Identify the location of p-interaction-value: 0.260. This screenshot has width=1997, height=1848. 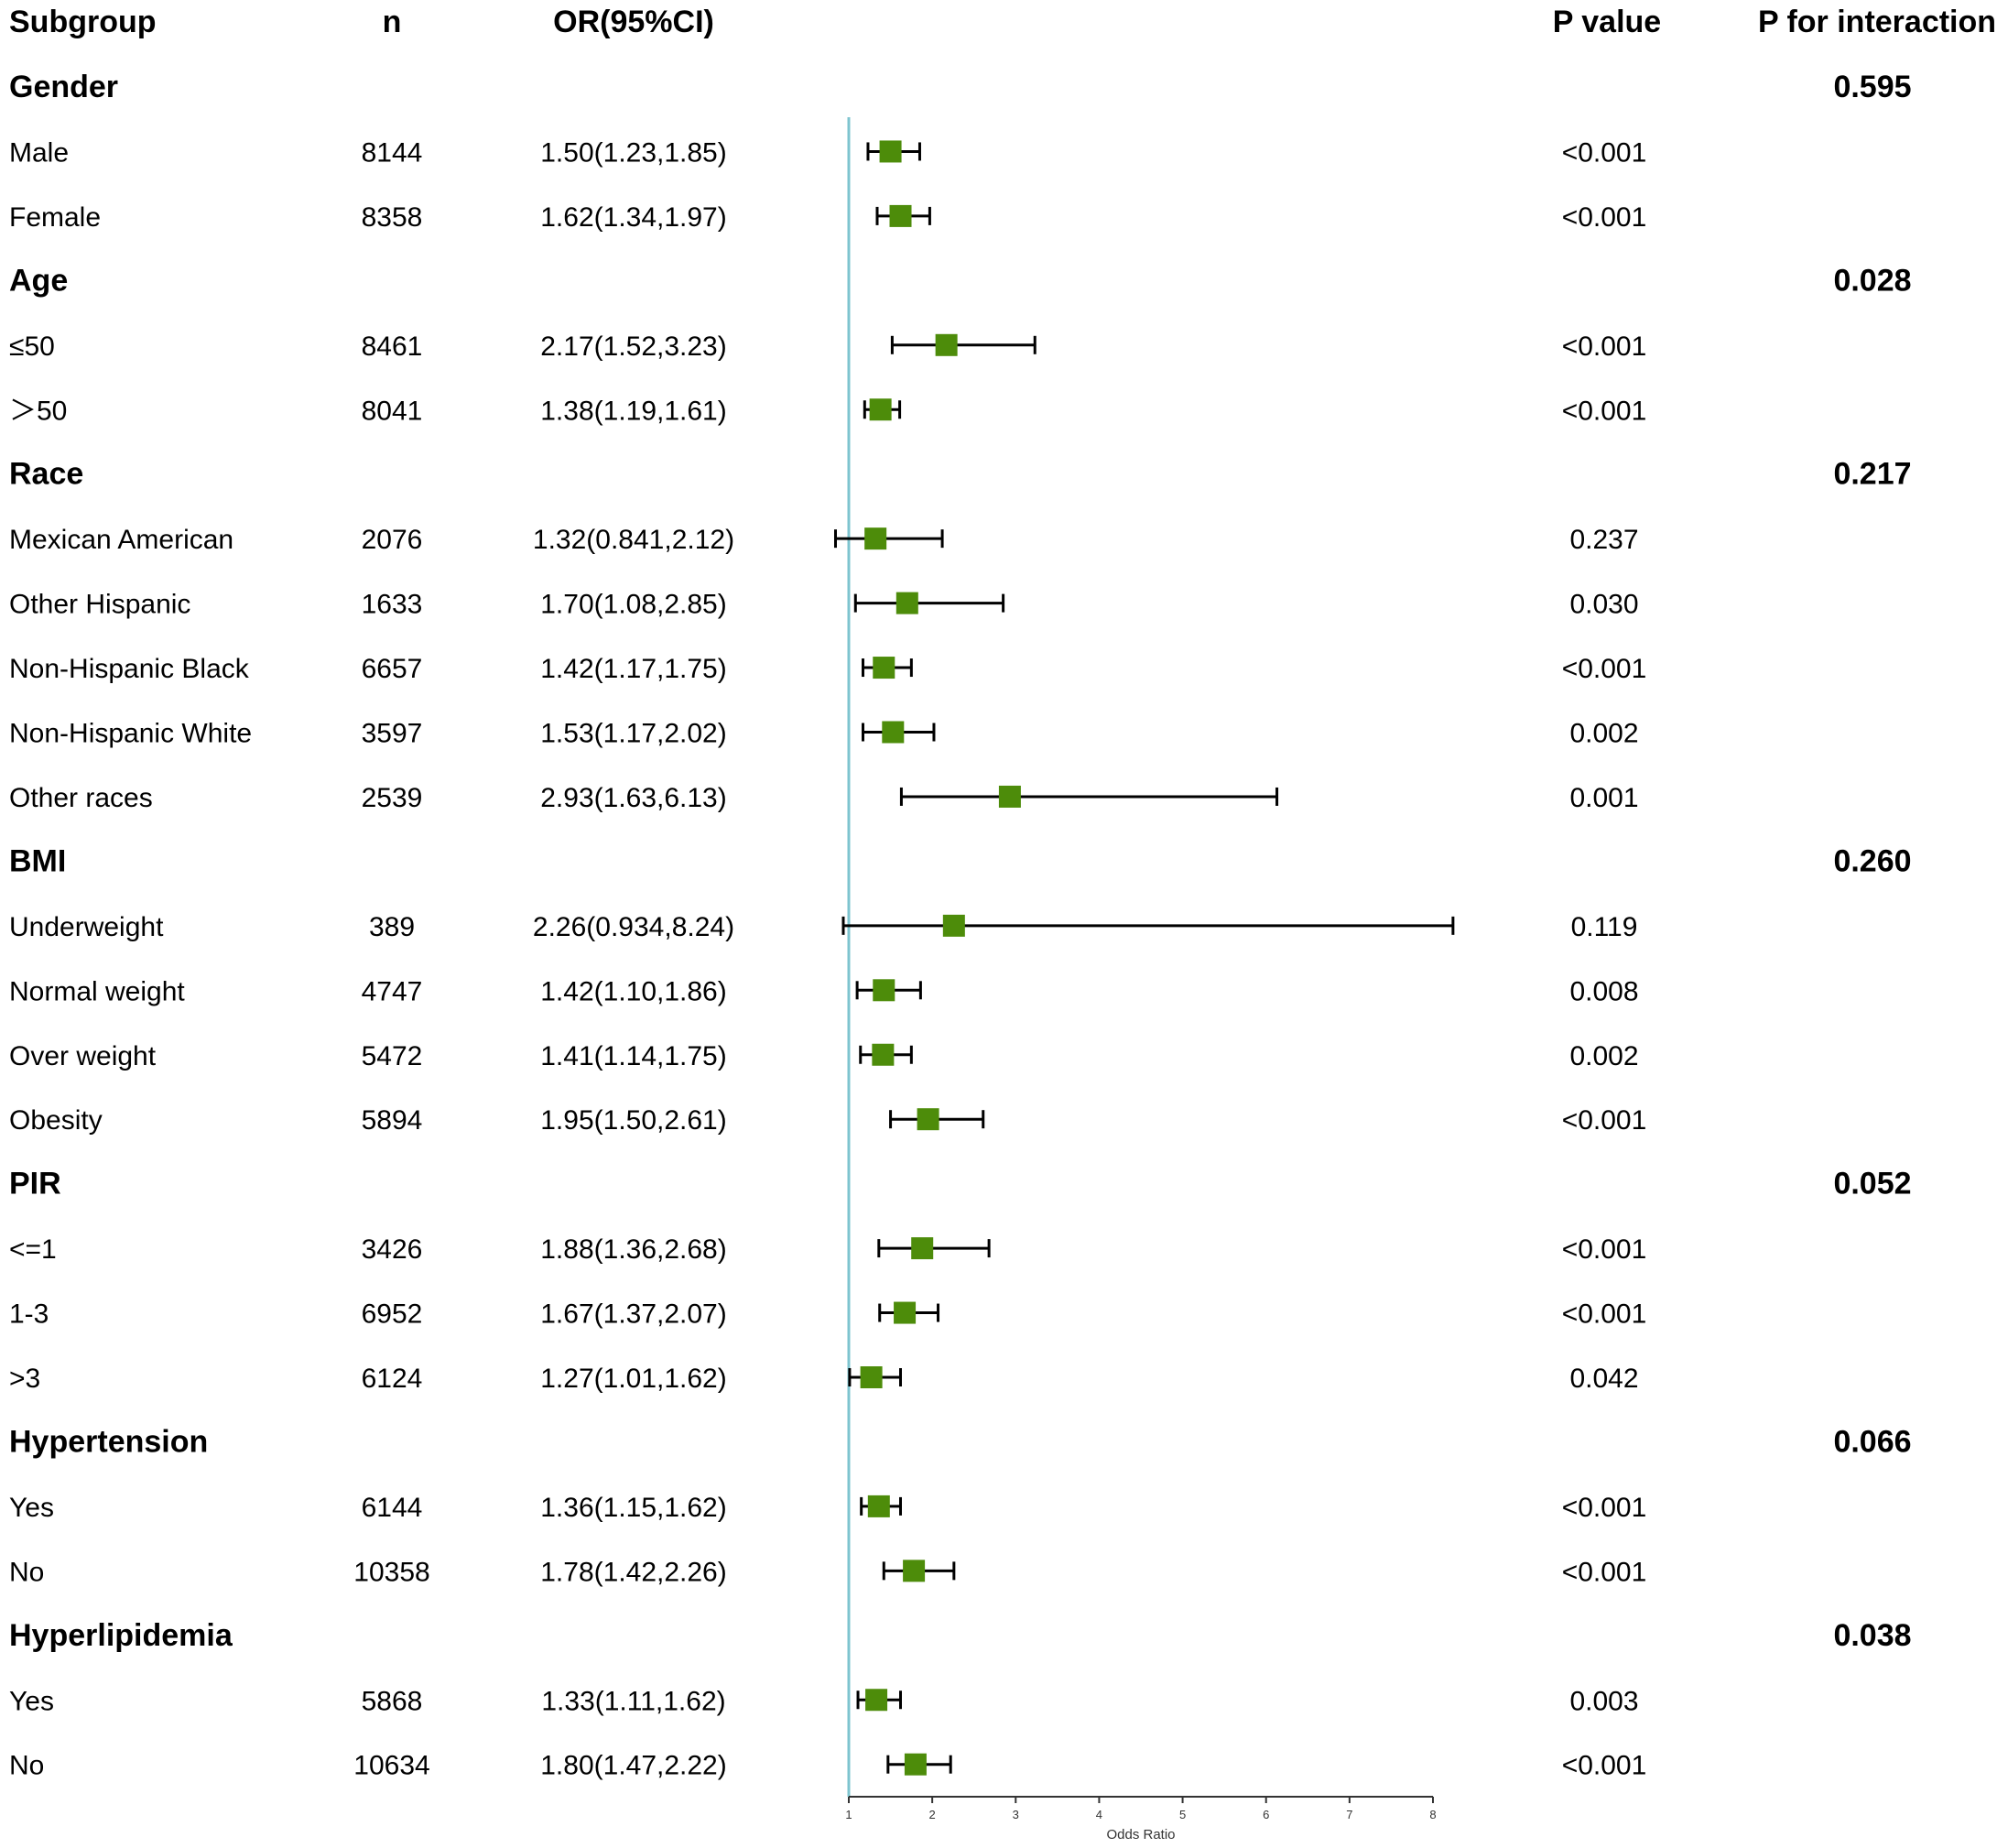
(1872, 860).